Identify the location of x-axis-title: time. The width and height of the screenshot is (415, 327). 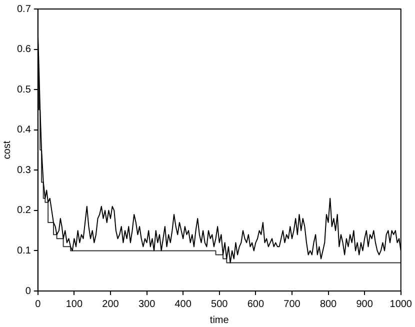
(220, 320).